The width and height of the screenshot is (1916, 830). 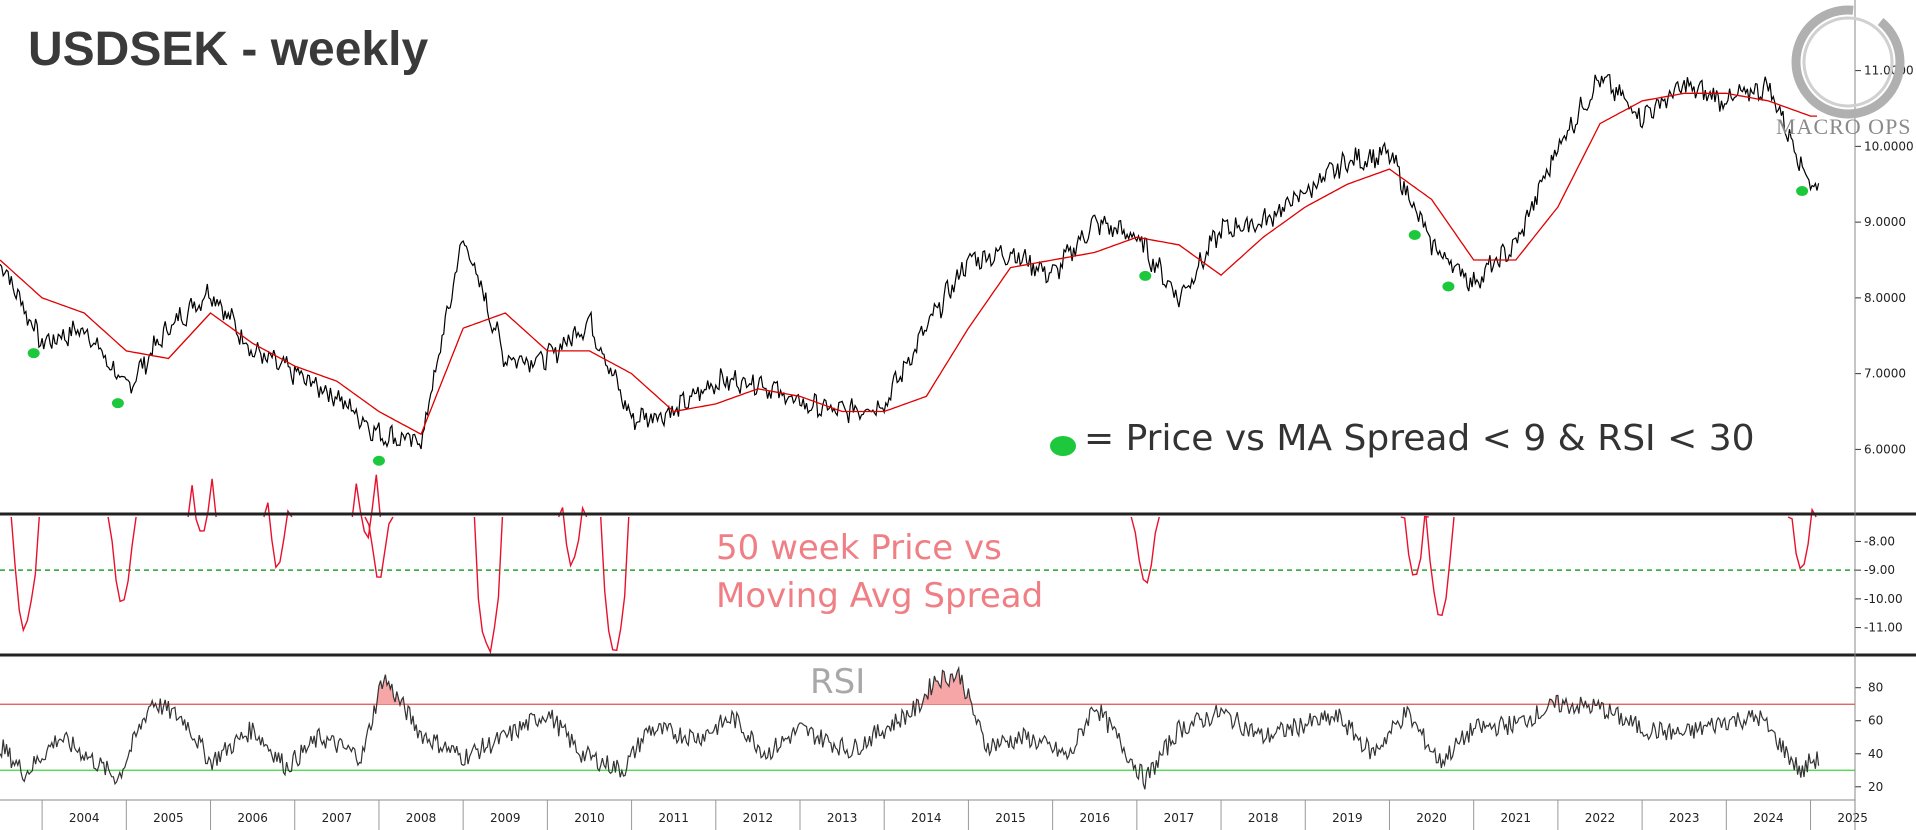 What do you see at coordinates (1347, 818) in the screenshot?
I see `x-tick-label: 2019` at bounding box center [1347, 818].